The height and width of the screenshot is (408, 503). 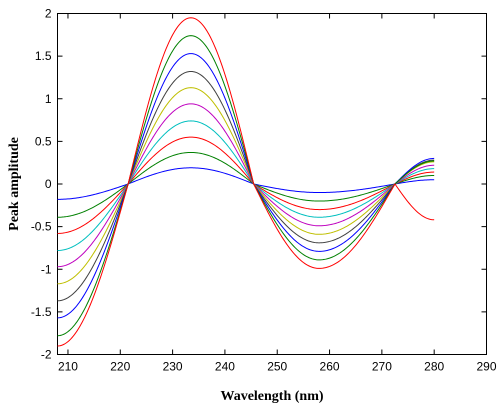 I want to click on x-tick-label: 260, so click(x=330, y=367).